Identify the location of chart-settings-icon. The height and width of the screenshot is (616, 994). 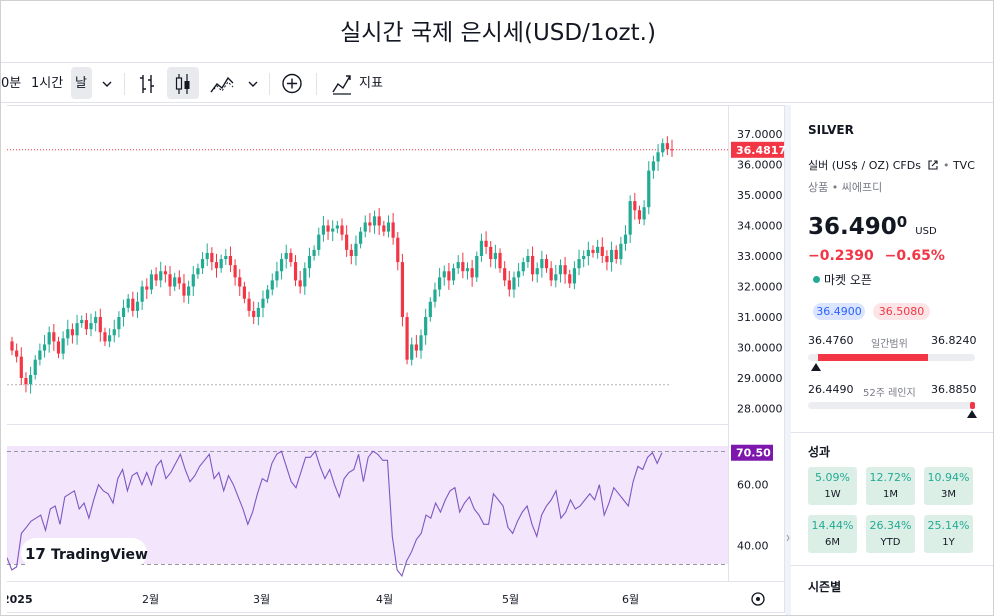
(758, 599).